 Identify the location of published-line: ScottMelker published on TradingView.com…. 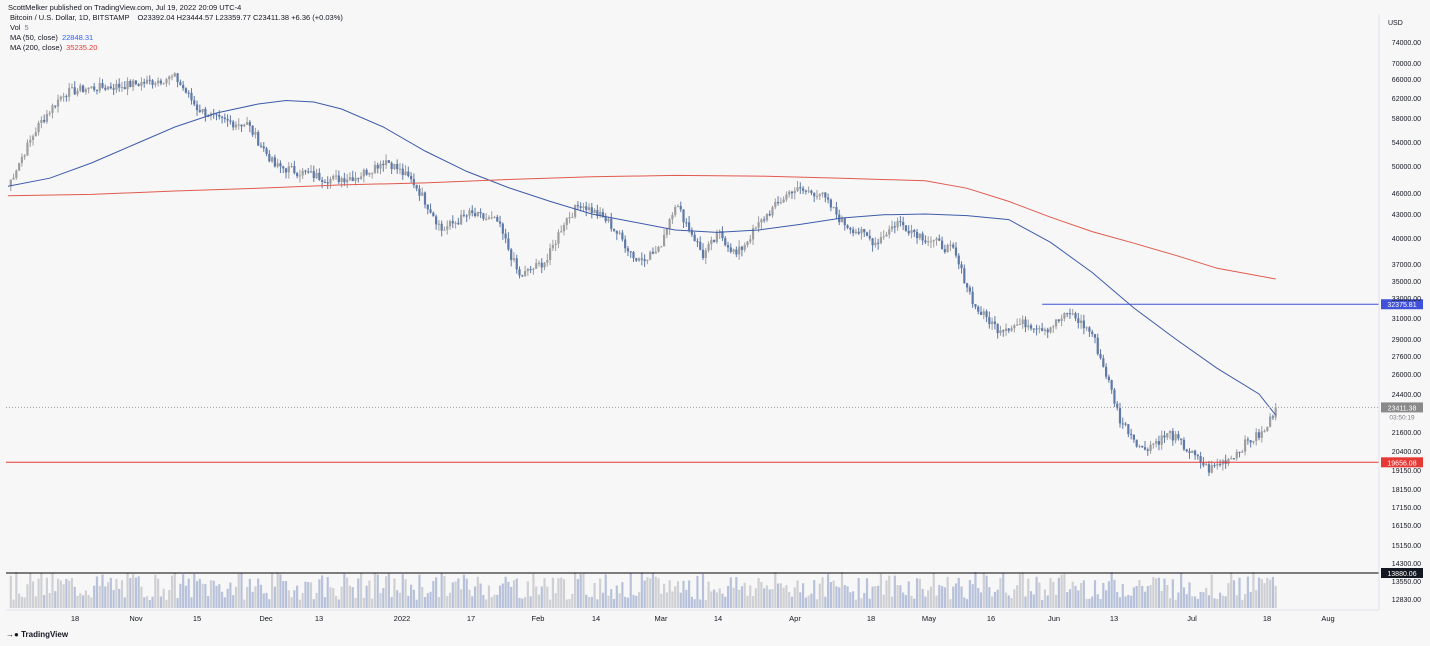
(125, 7).